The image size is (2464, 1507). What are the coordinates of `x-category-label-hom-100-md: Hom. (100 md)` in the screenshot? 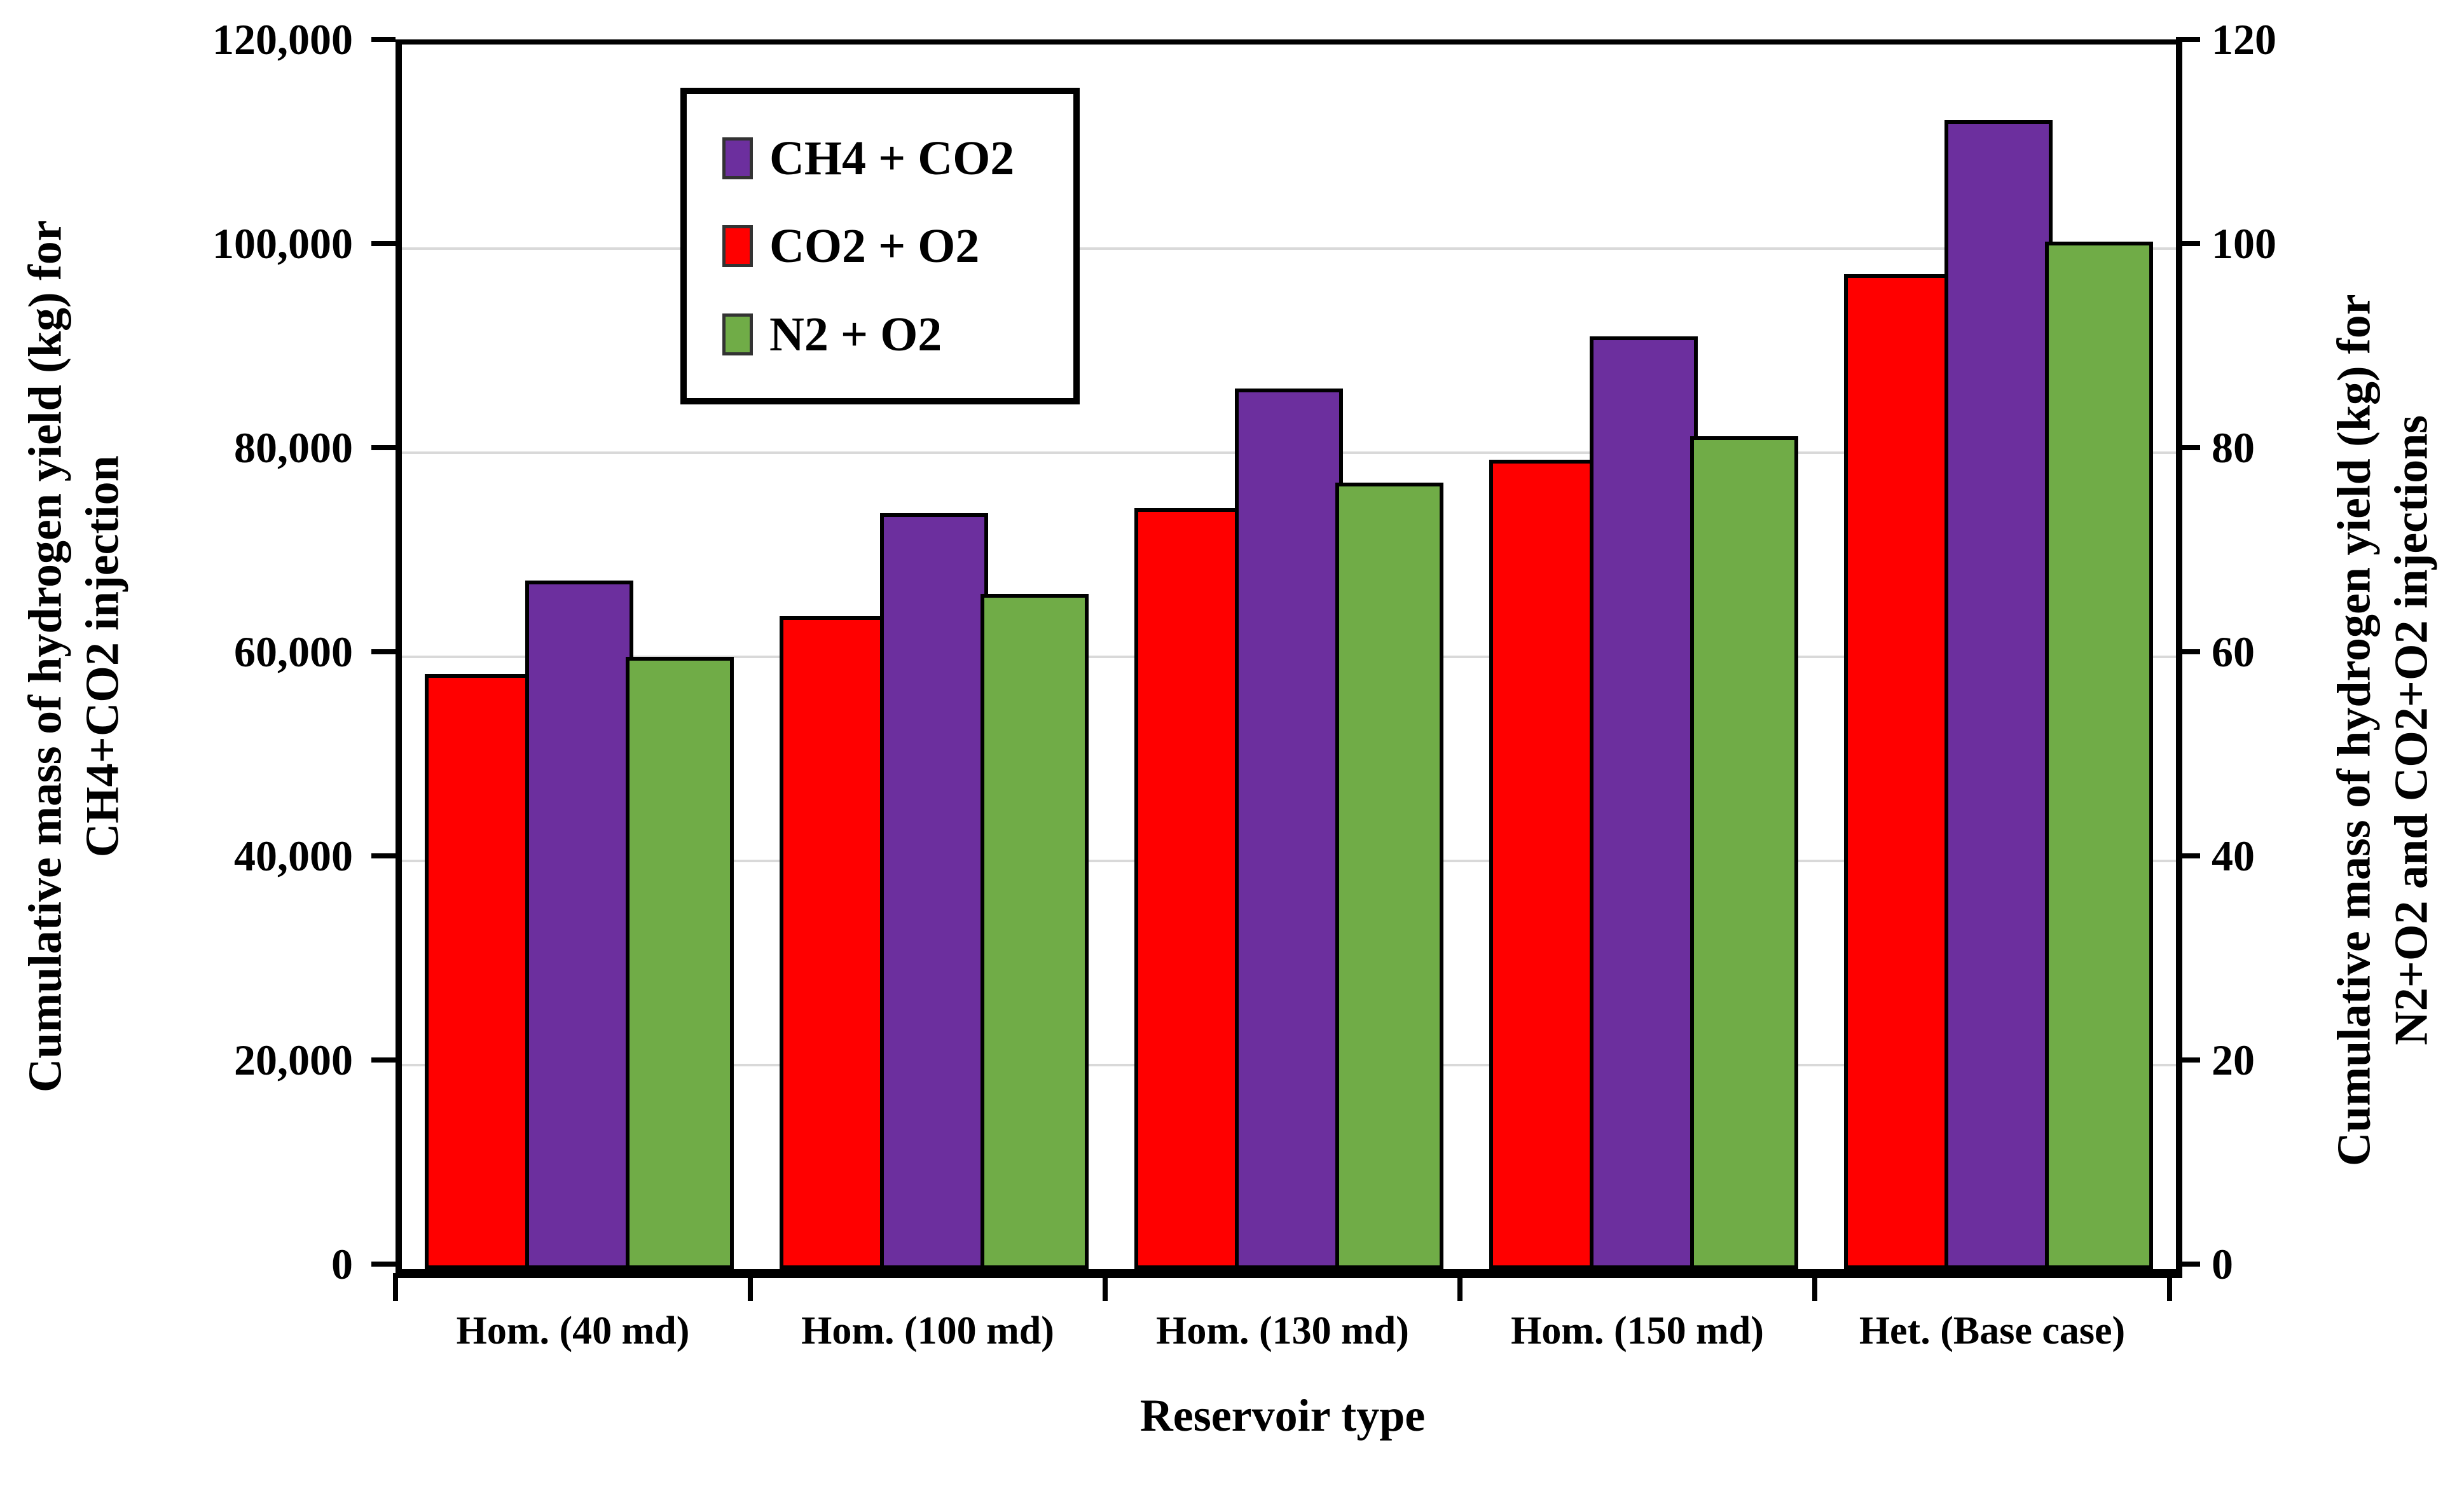 It's located at (928, 1330).